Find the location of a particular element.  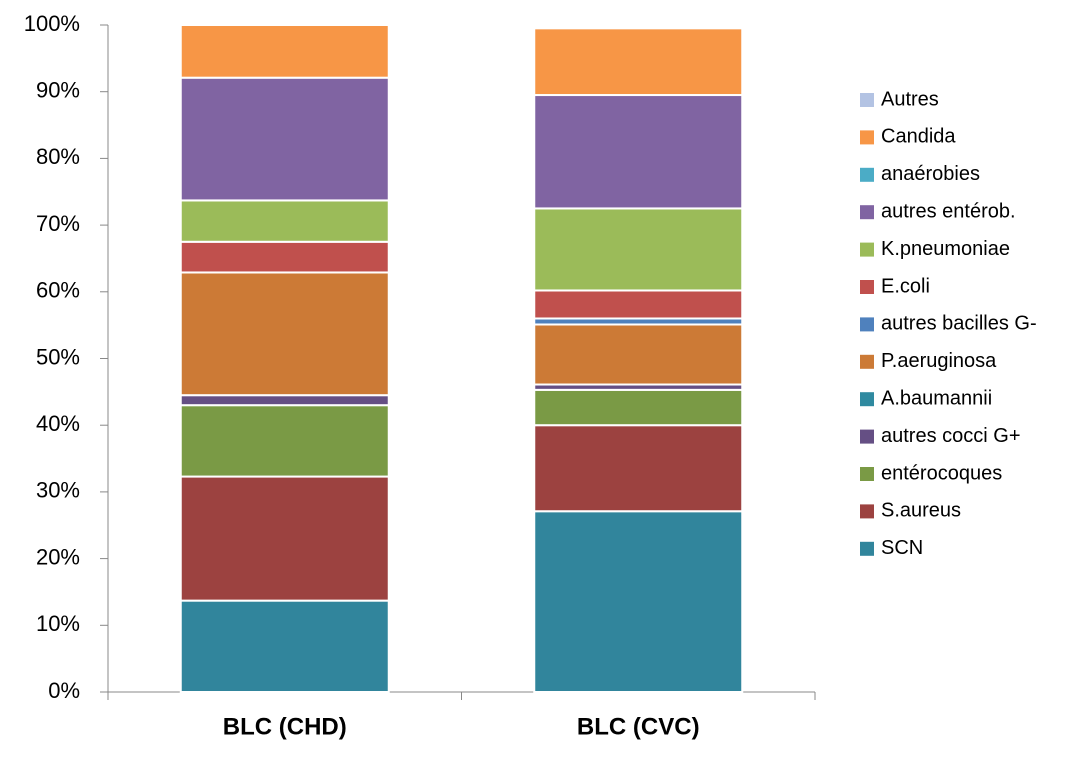

y-tick-label: 90% is located at coordinates (58, 90).